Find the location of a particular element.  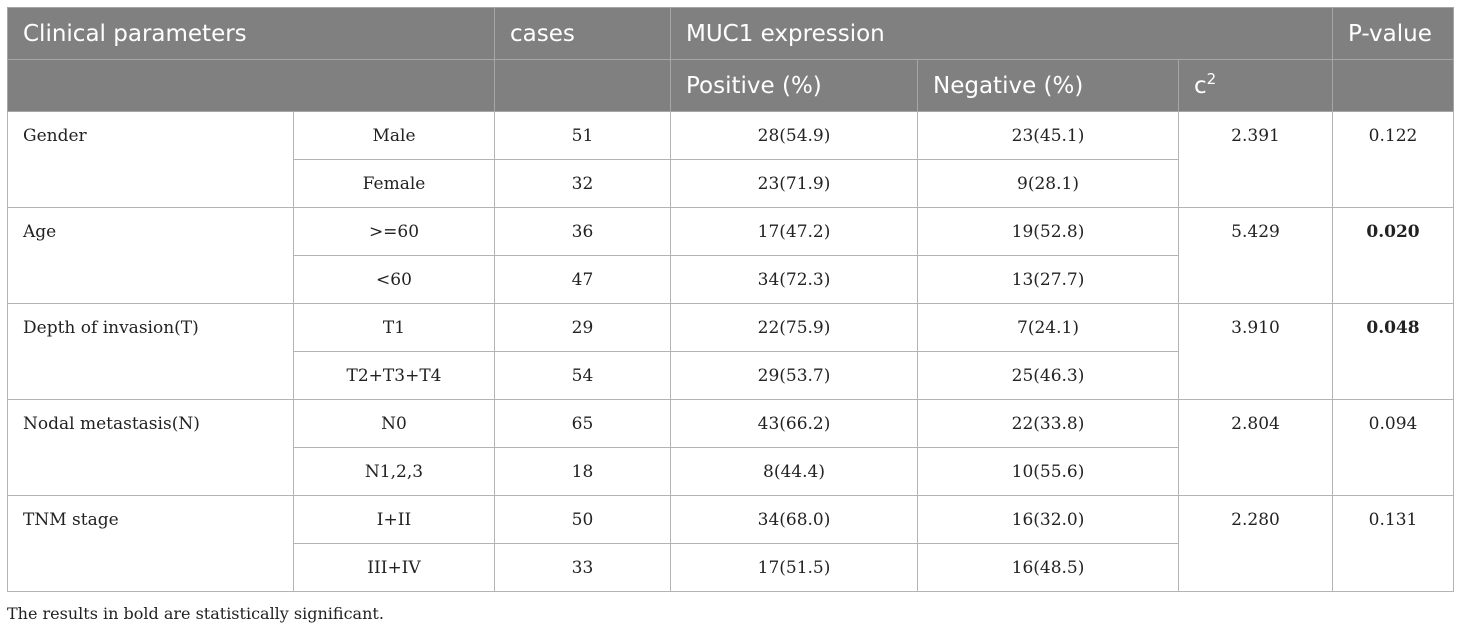

table-row: III+IV 33 17(51.5) 16(48.5) is located at coordinates (731, 567).